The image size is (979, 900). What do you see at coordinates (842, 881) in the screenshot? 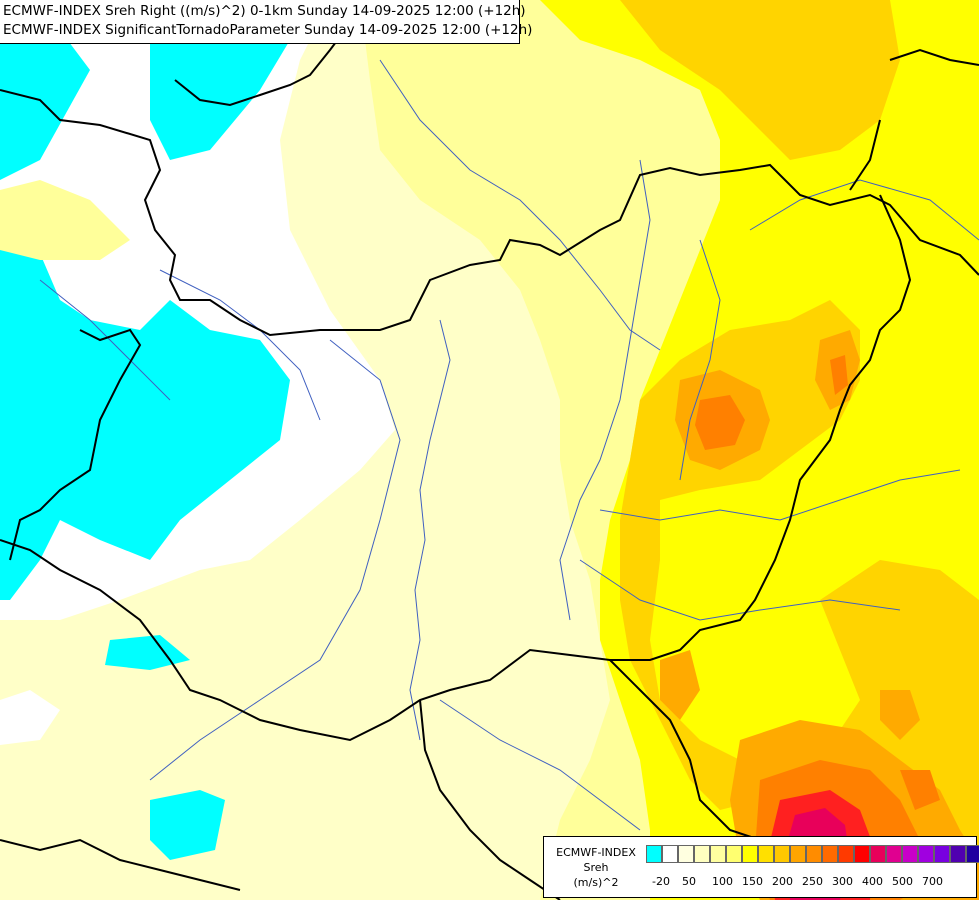
I see `legend-label: 300` at bounding box center [842, 881].